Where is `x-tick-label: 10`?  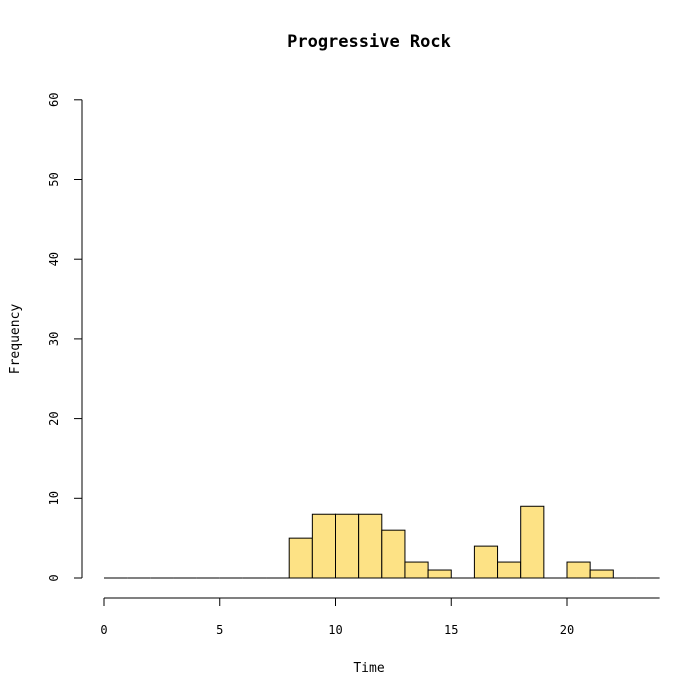 x-tick-label: 10 is located at coordinates (335, 630).